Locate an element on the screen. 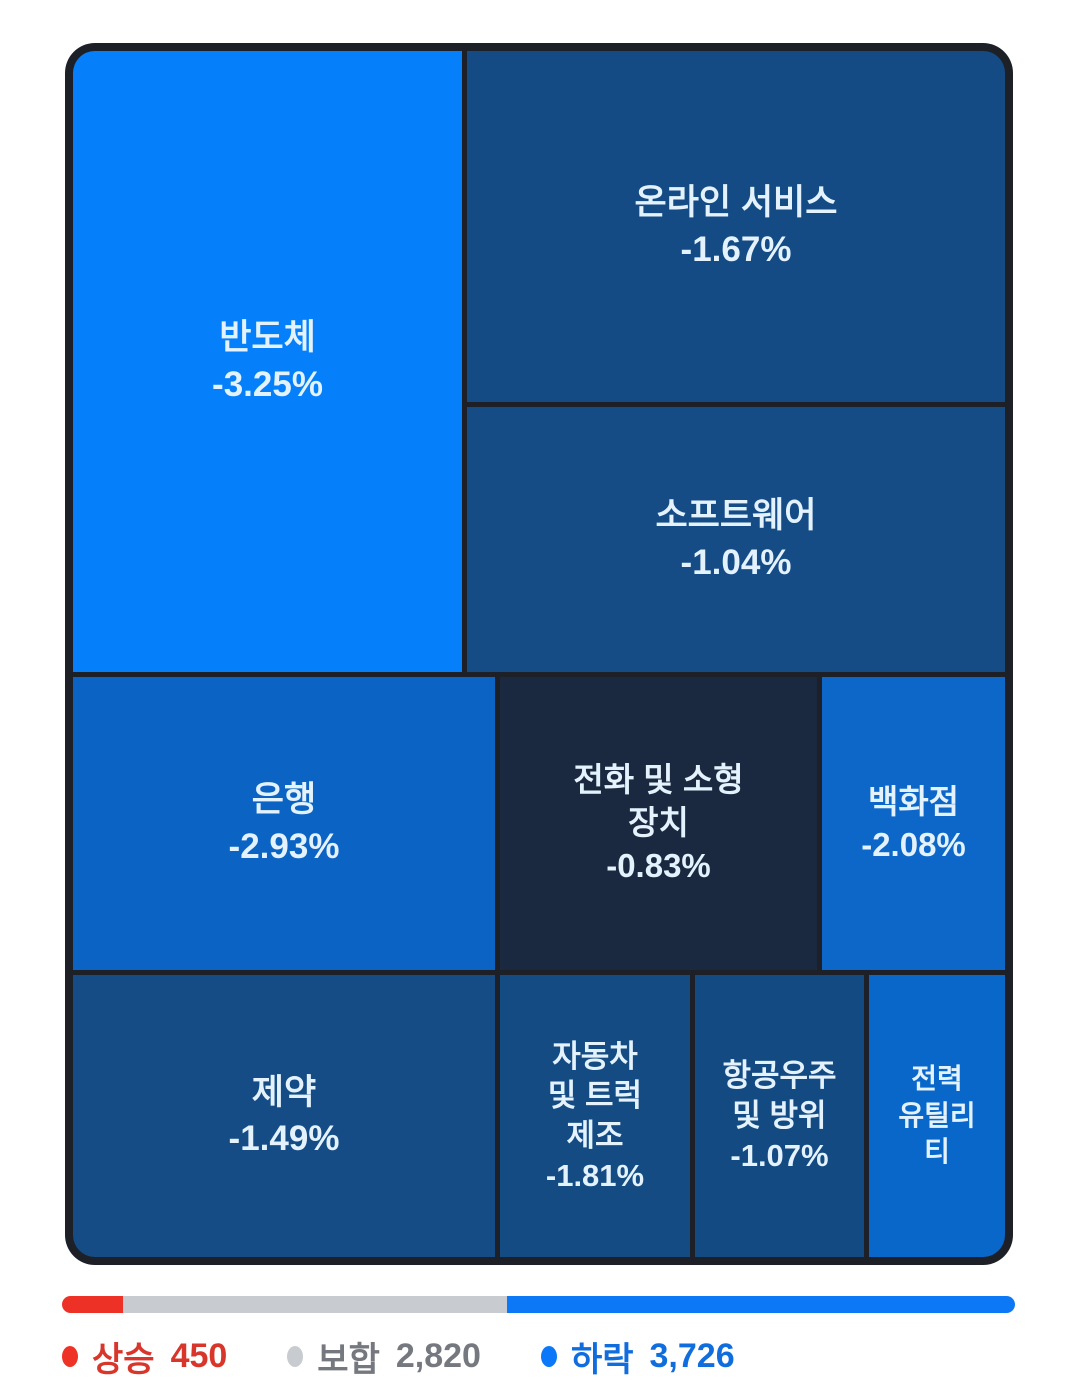 This screenshot has height=1383, width=1077. legend-label: 하락 is located at coordinates (602, 1360).